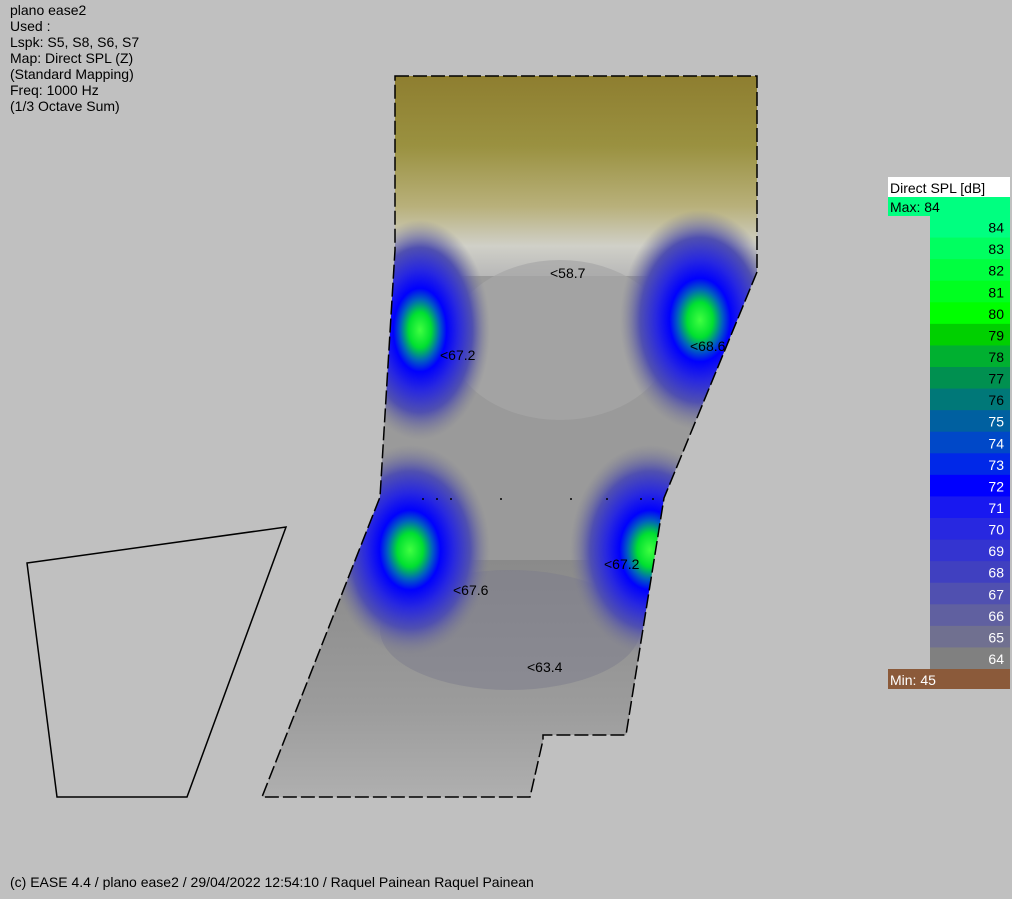  Describe the element at coordinates (538, 499) in the screenshot. I see `seat-row-markers` at that location.